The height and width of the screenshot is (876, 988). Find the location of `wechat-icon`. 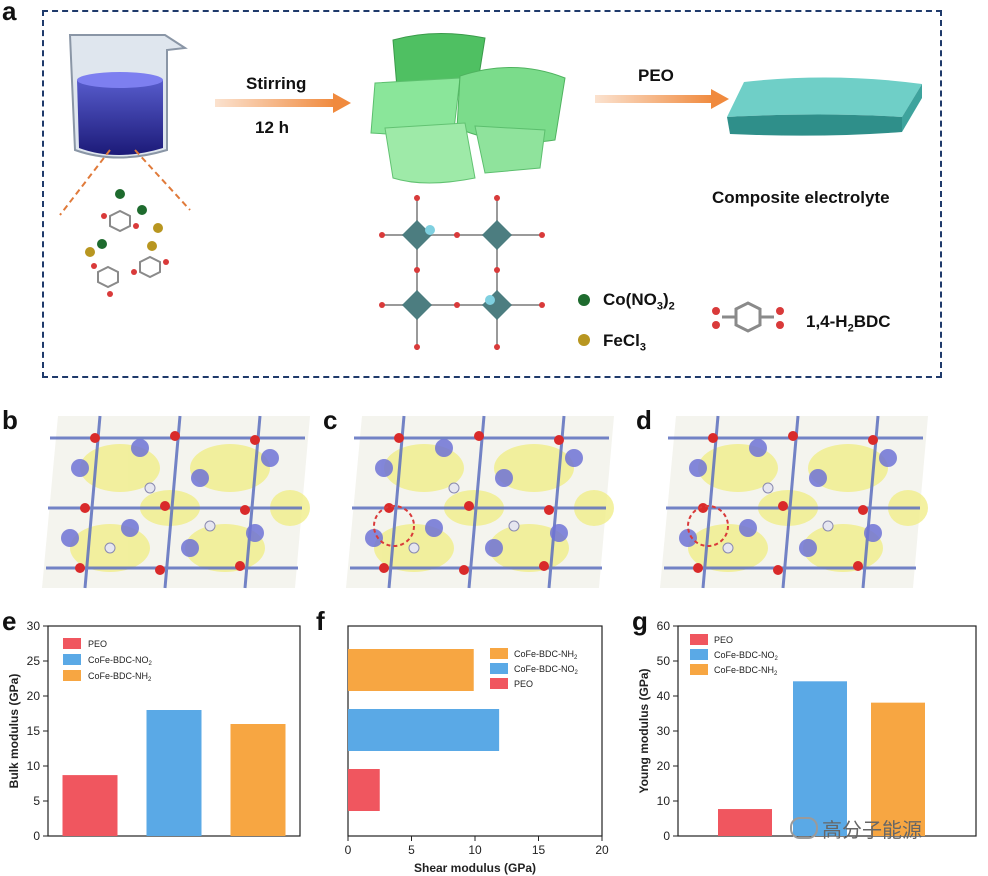

wechat-icon is located at coordinates (804, 828).